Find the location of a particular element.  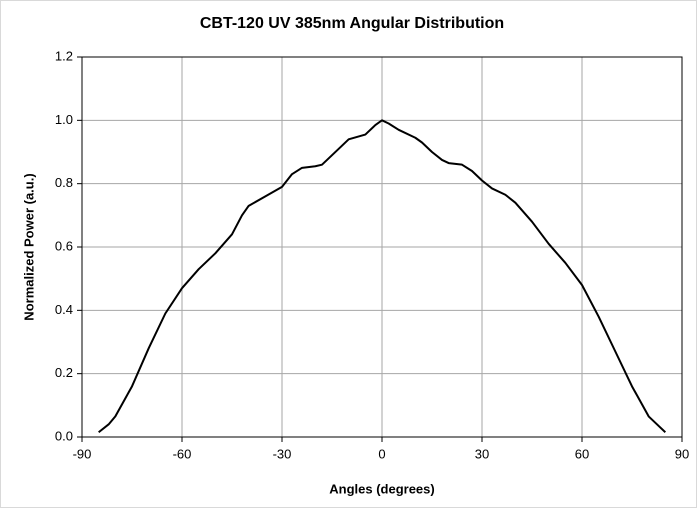

y-tick-label: 0.0 is located at coordinates (64, 435).